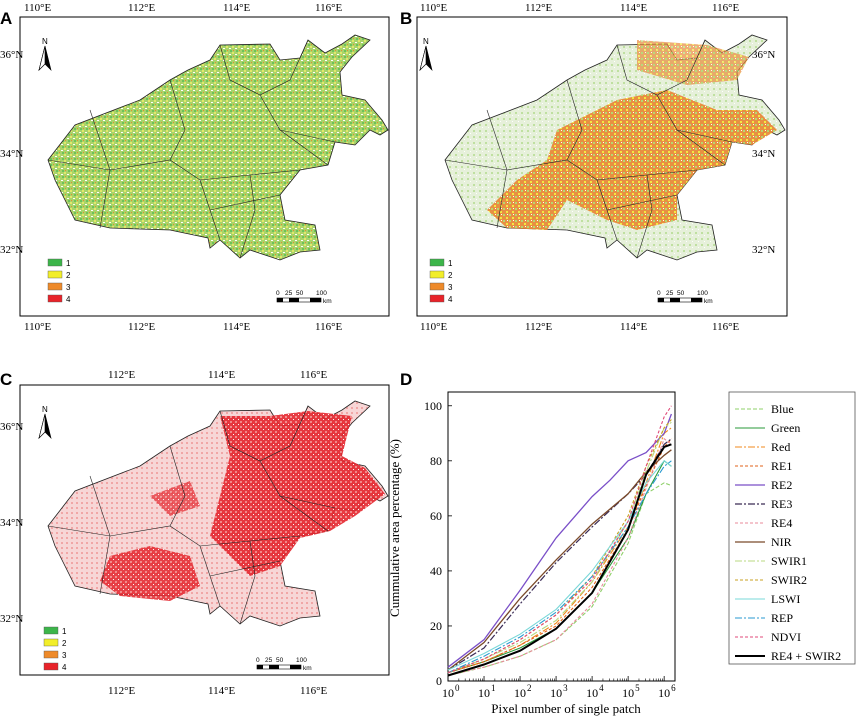  What do you see at coordinates (278, 293) in the screenshot?
I see `scale-tick-a-0: 0` at bounding box center [278, 293].